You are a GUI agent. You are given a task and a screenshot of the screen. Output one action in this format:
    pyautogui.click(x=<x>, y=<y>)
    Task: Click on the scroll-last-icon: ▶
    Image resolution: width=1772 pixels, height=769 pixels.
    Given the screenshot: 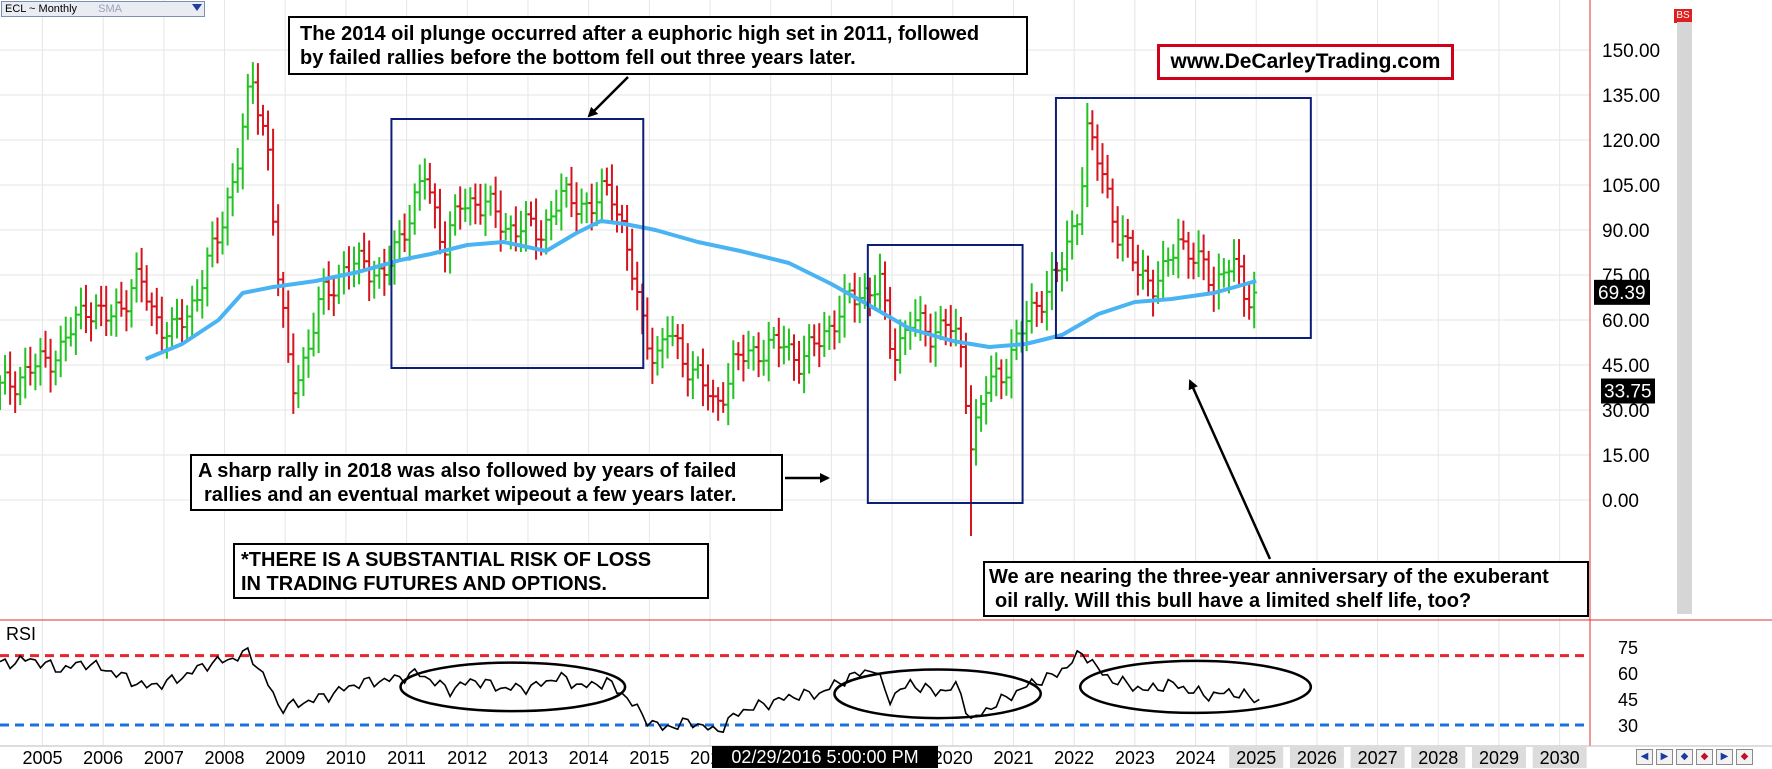 What is the action you would take?
    pyautogui.click(x=1724, y=757)
    